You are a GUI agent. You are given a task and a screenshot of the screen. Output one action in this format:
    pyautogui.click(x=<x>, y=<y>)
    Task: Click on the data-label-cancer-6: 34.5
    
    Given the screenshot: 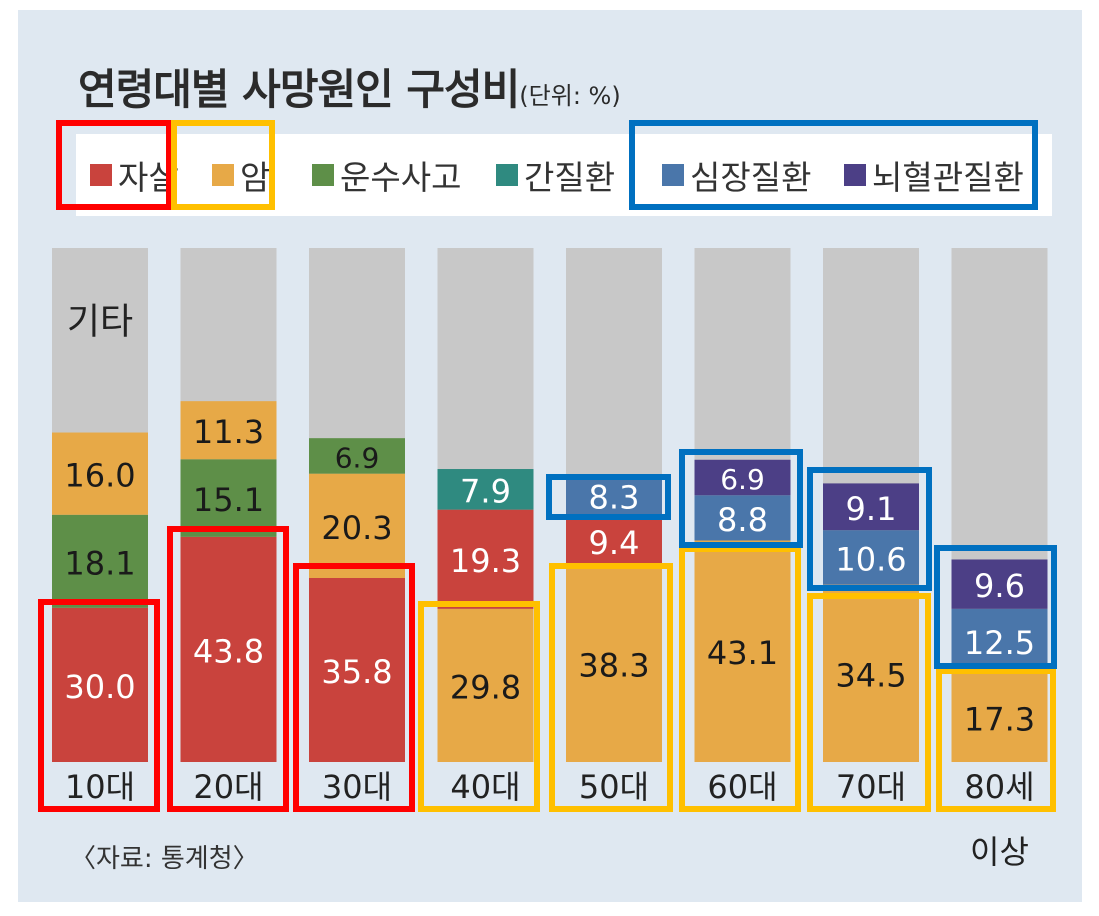 What is the action you would take?
    pyautogui.click(x=870, y=675)
    